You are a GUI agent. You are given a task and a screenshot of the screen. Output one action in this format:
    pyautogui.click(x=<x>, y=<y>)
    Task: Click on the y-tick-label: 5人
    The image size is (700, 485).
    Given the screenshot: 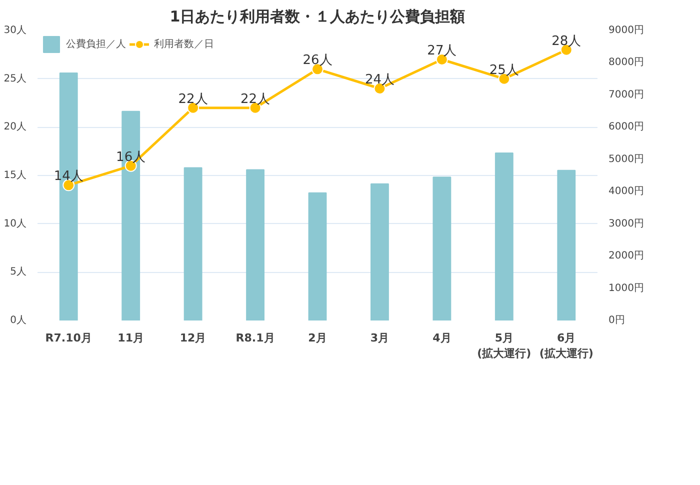 What is the action you would take?
    pyautogui.click(x=18, y=272)
    